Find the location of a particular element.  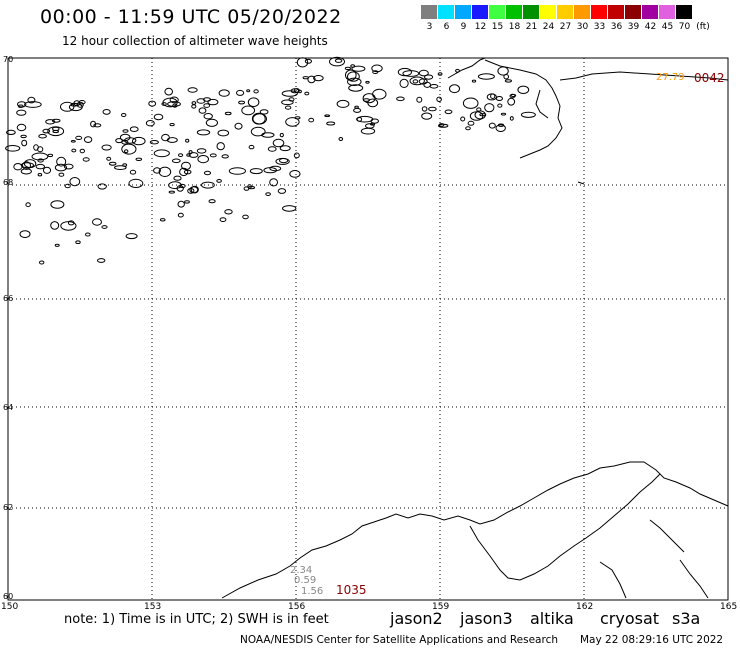

legend-unit: (ft) is located at coordinates (703, 27).